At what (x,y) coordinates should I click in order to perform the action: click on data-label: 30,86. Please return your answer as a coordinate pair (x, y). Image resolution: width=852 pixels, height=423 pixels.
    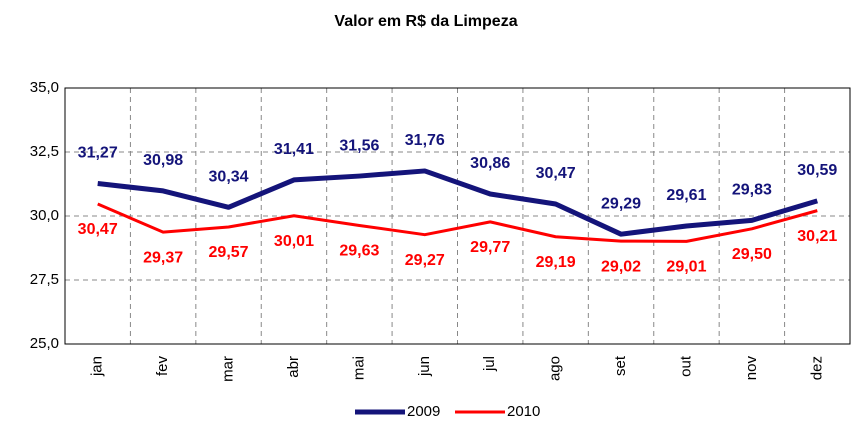
    Looking at the image, I should click on (490, 163).